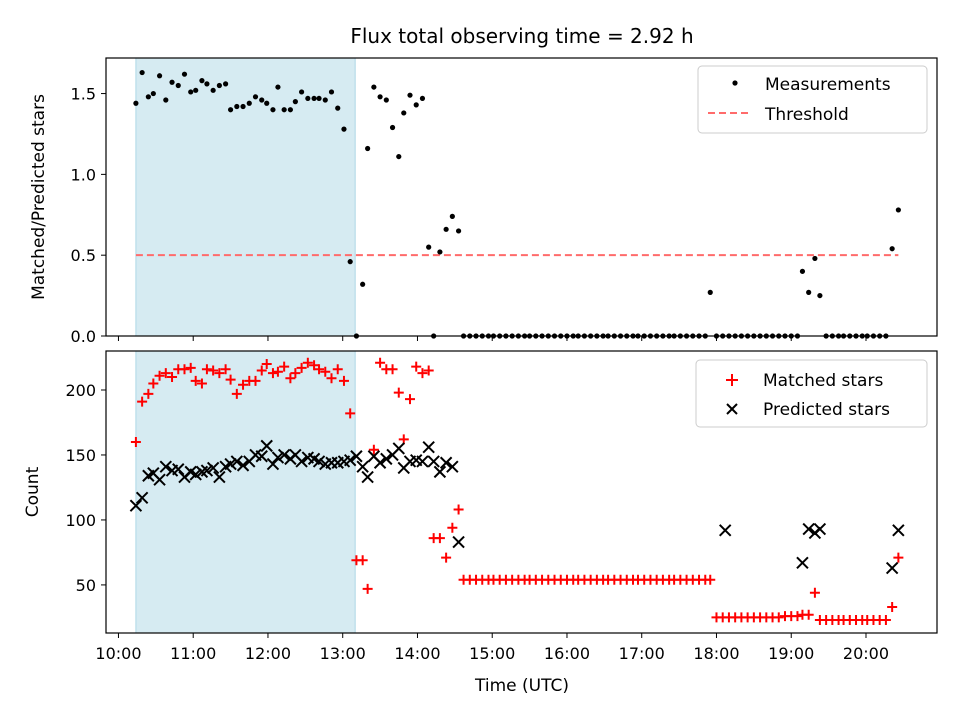 This screenshot has height=720, width=960. What do you see at coordinates (811, 393) in the screenshot?
I see `bottom-legend: Matched stars Predicted stars` at bounding box center [811, 393].